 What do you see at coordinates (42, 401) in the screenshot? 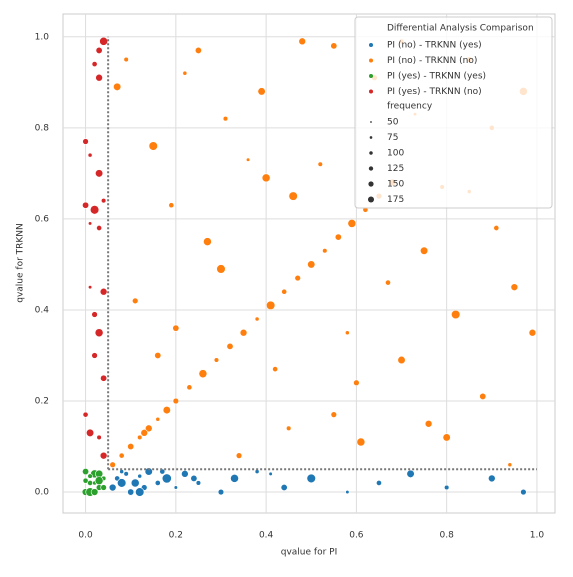
I see `y-tick-label: 0.2` at bounding box center [42, 401].